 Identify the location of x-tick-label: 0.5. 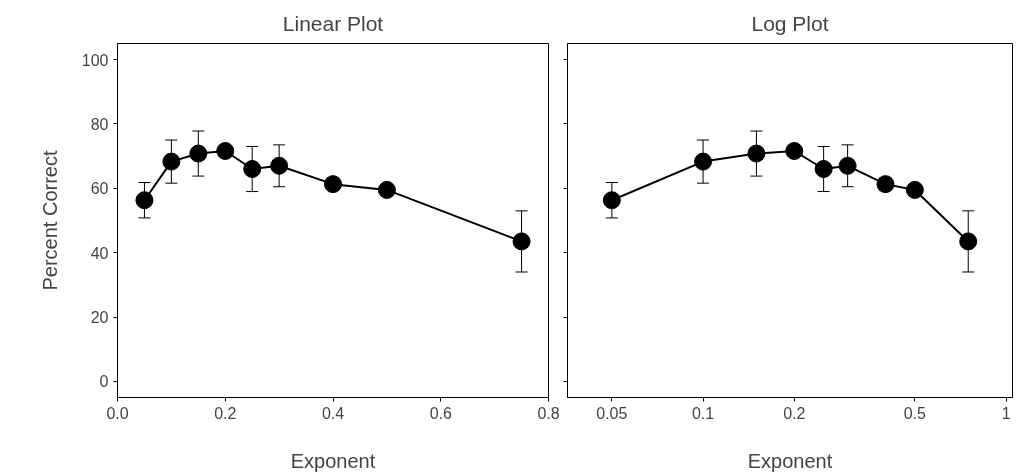
(915, 413).